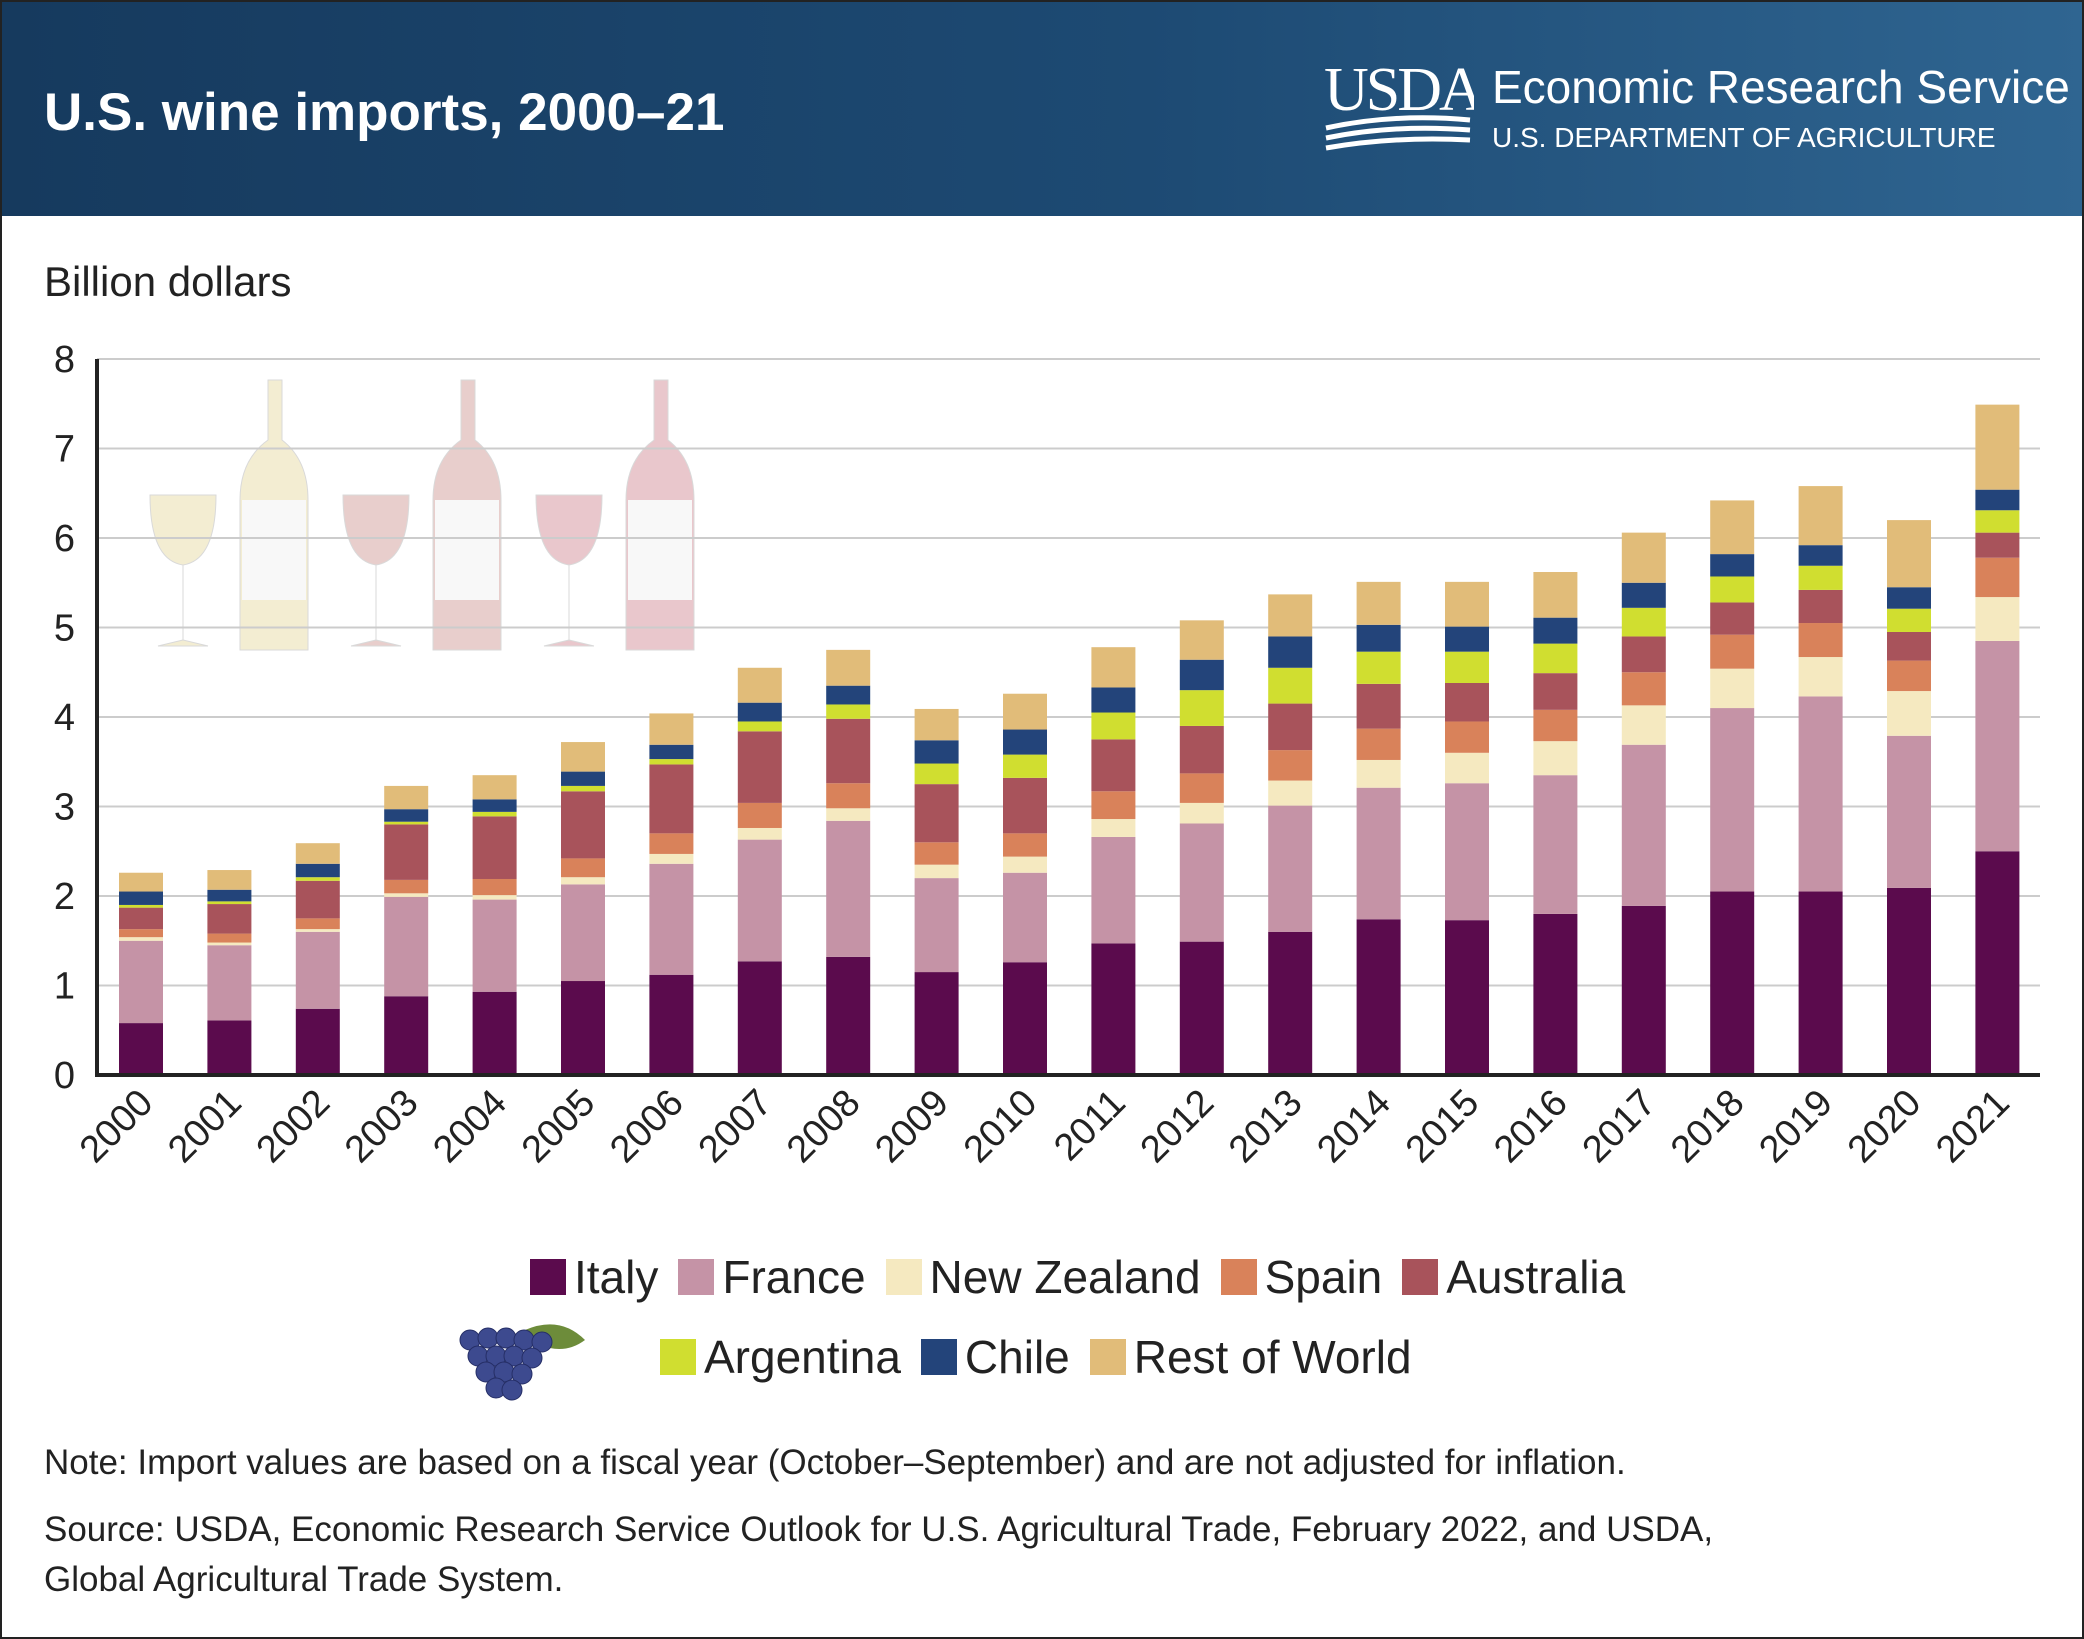 This screenshot has height=1639, width=2084. What do you see at coordinates (794, 1277) in the screenshot?
I see `legend-label: France` at bounding box center [794, 1277].